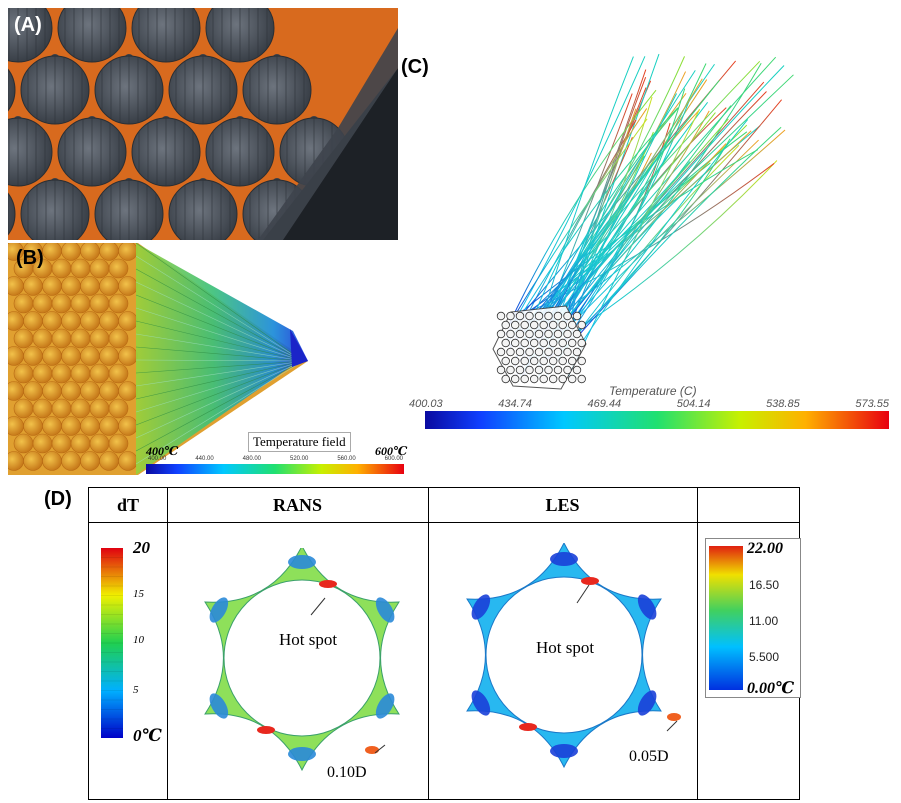  I want to click on colorbar-c, so click(657, 420).